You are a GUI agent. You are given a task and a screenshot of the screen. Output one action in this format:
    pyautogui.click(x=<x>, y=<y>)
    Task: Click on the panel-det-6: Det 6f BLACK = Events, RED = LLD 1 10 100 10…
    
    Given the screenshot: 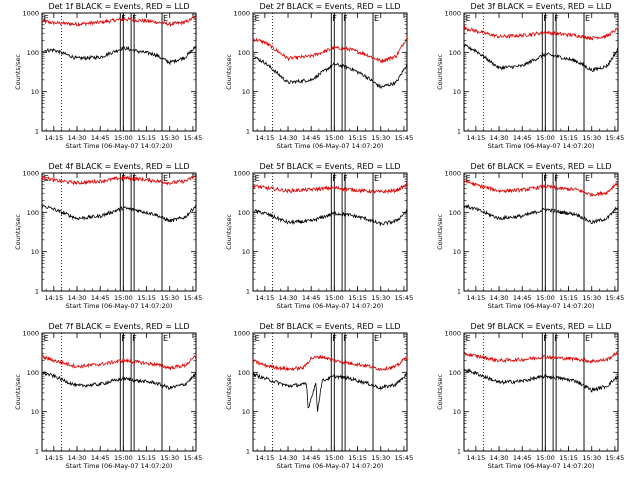 What is the action you would take?
    pyautogui.click(x=530, y=236)
    